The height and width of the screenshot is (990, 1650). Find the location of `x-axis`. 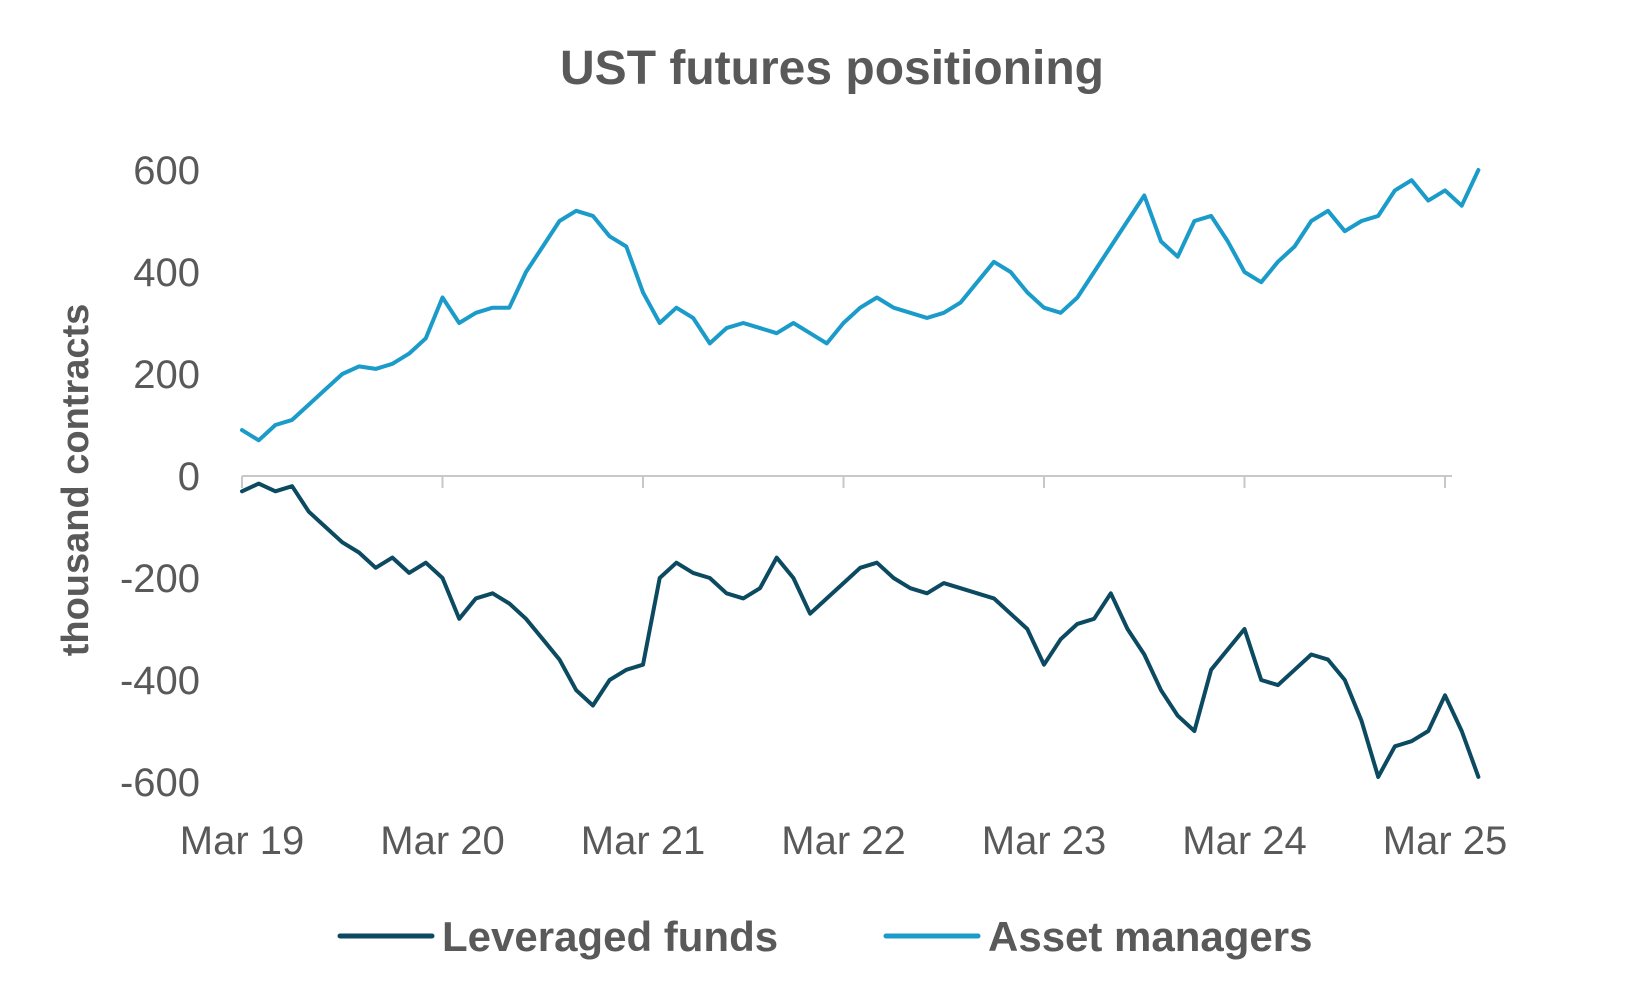

x-axis is located at coordinates (846, 481).